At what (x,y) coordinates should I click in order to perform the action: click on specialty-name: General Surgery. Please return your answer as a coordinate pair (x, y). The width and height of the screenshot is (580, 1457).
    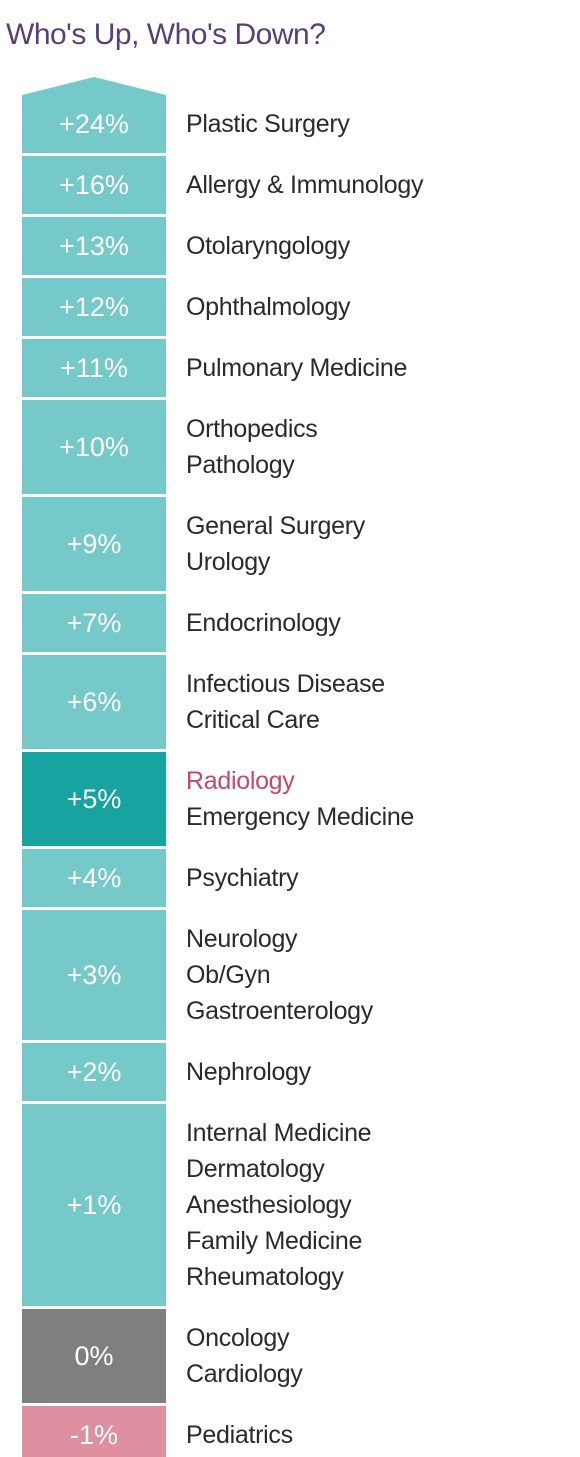
    Looking at the image, I should click on (275, 526).